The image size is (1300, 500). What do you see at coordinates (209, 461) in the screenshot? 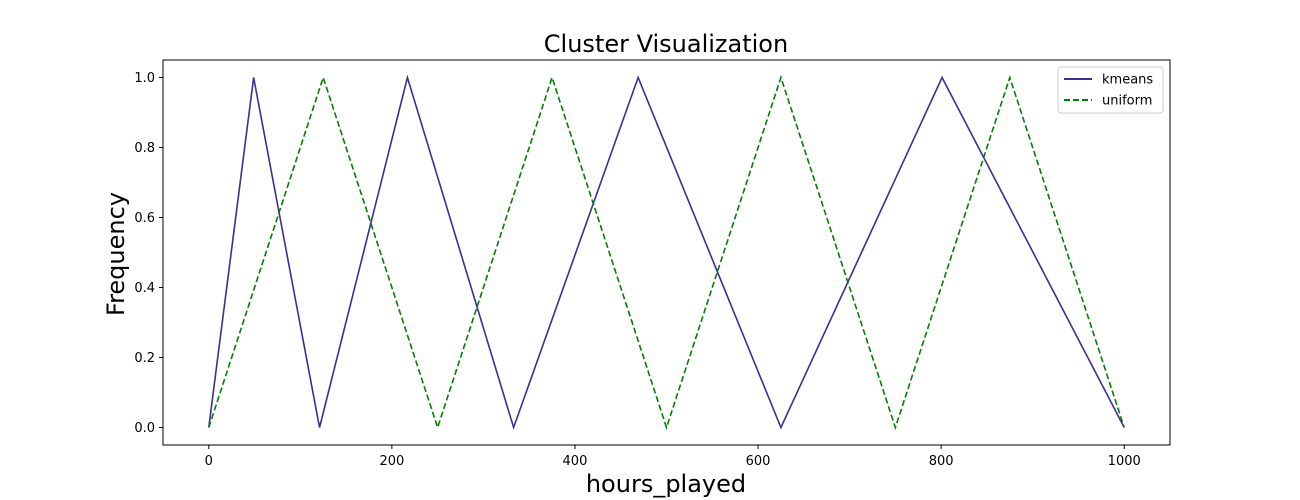
I see `x-tick-label: 0` at bounding box center [209, 461].